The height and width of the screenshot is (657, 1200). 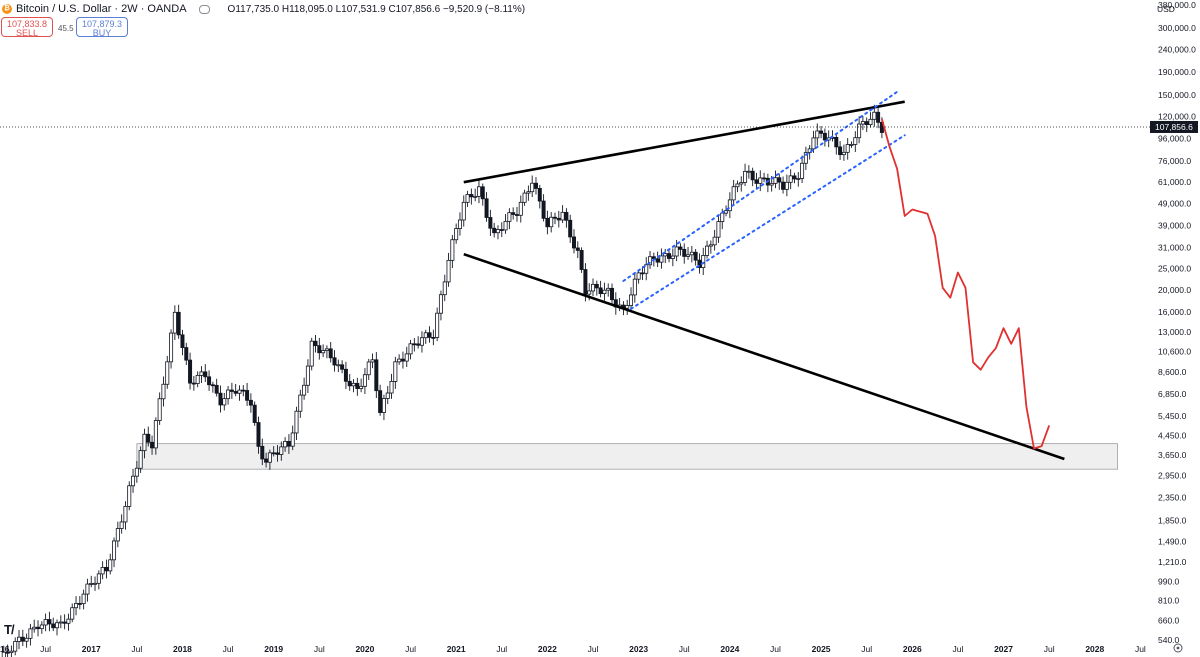 What do you see at coordinates (9, 629) in the screenshot?
I see `tradingview-logo-icon: T/` at bounding box center [9, 629].